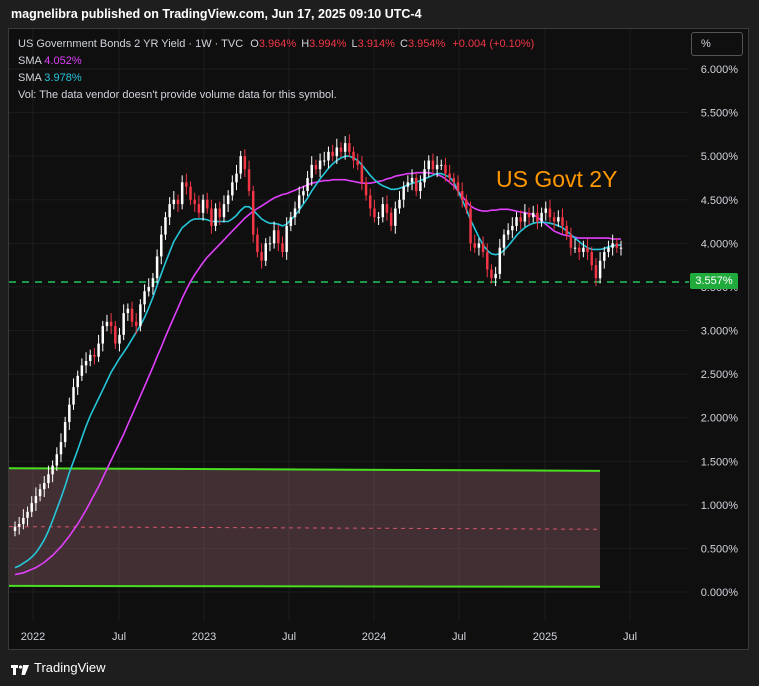 This screenshot has width=759, height=686. I want to click on sma-fast-label: SMA, so click(30, 78).